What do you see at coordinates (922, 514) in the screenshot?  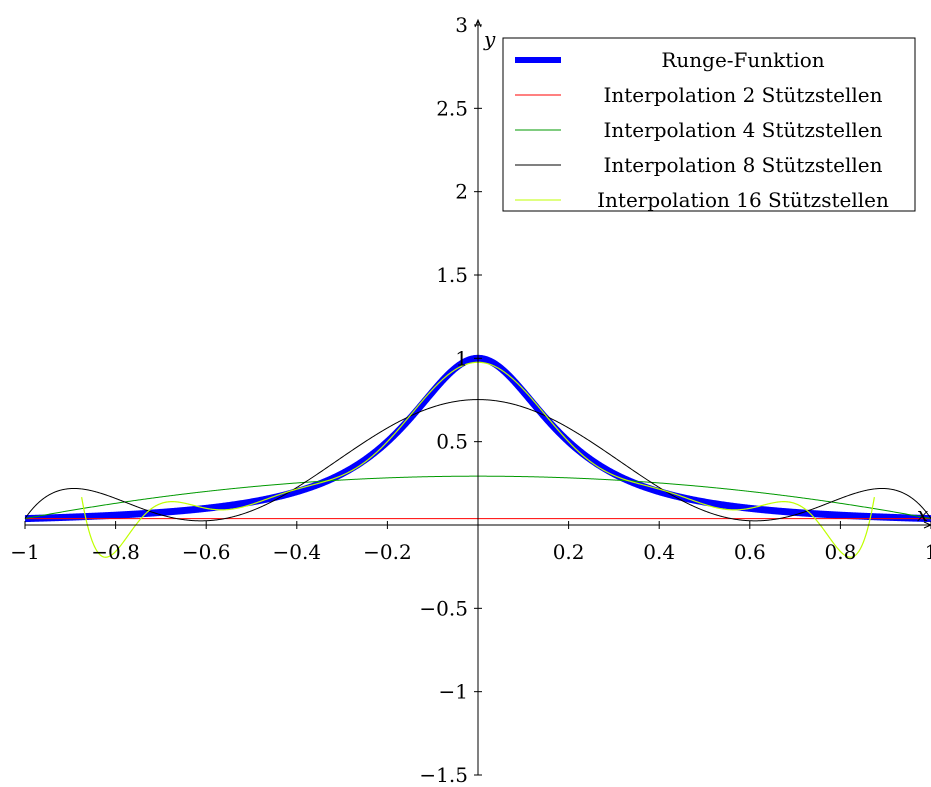 I see `x-axis-label: x` at bounding box center [922, 514].